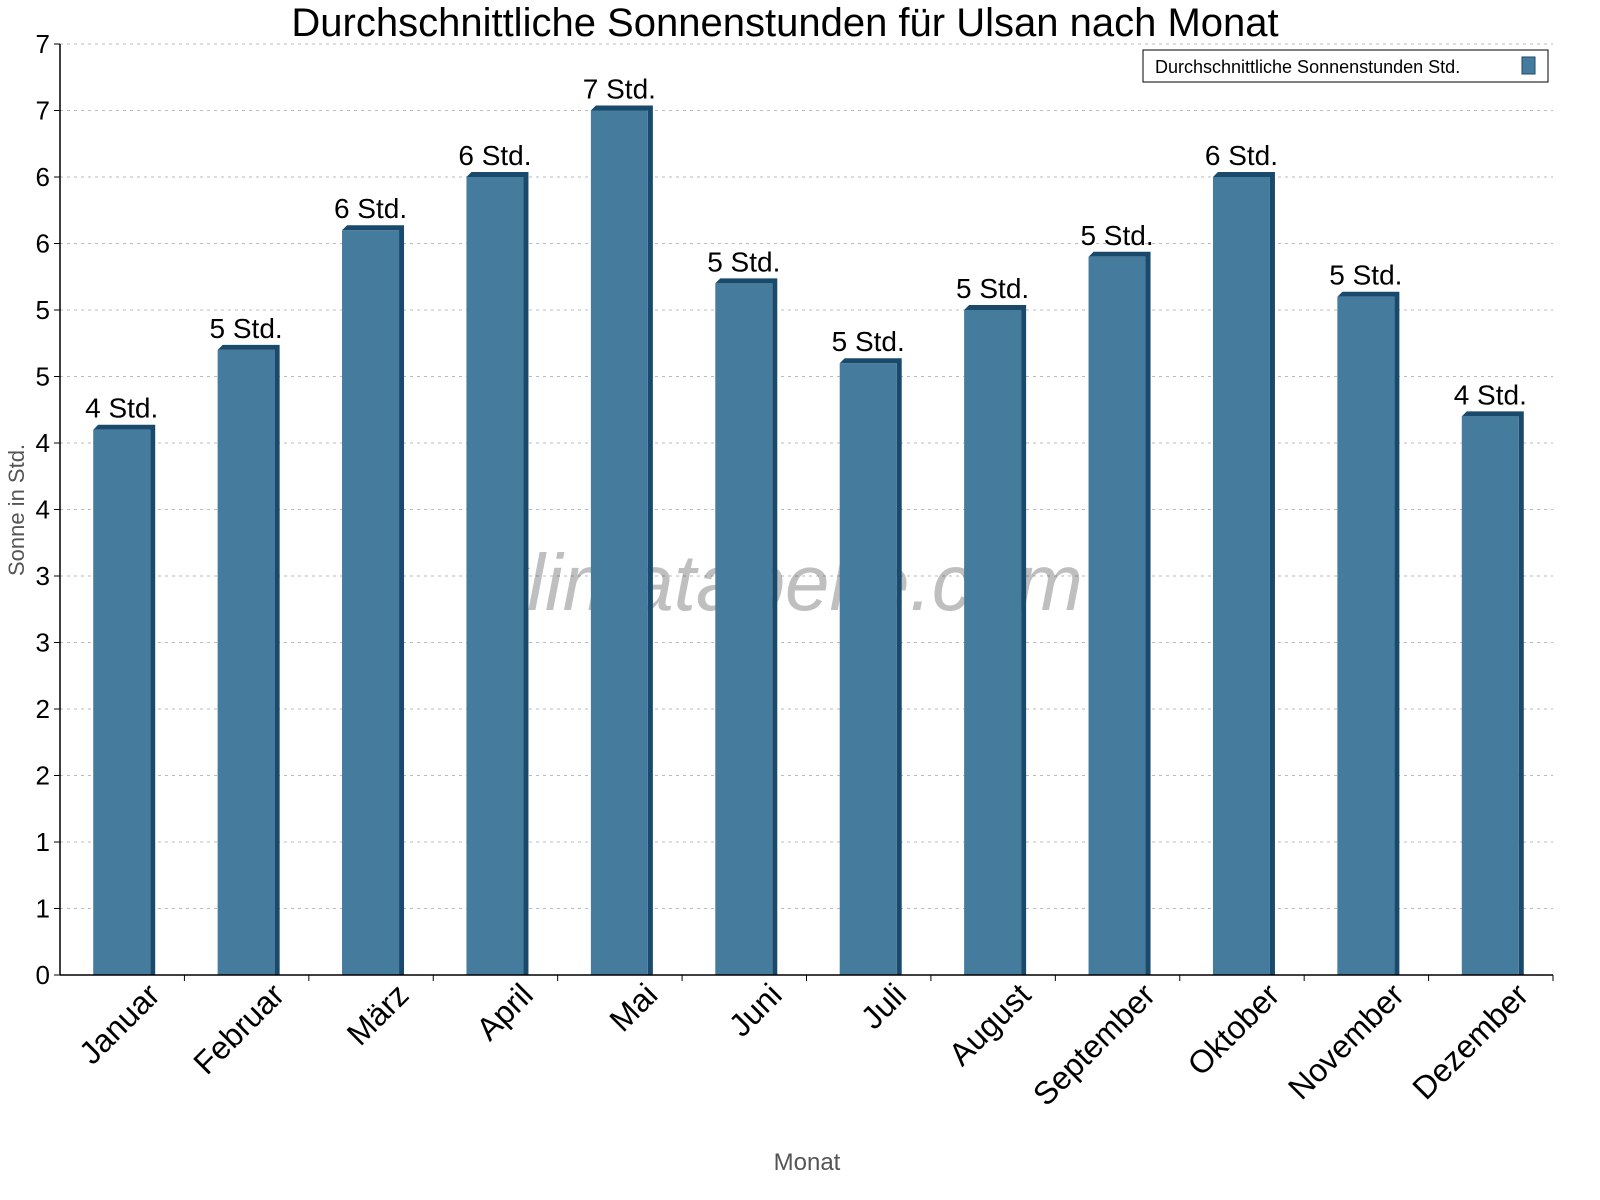  I want to click on x-tick-label: September, so click(1094, 1044).